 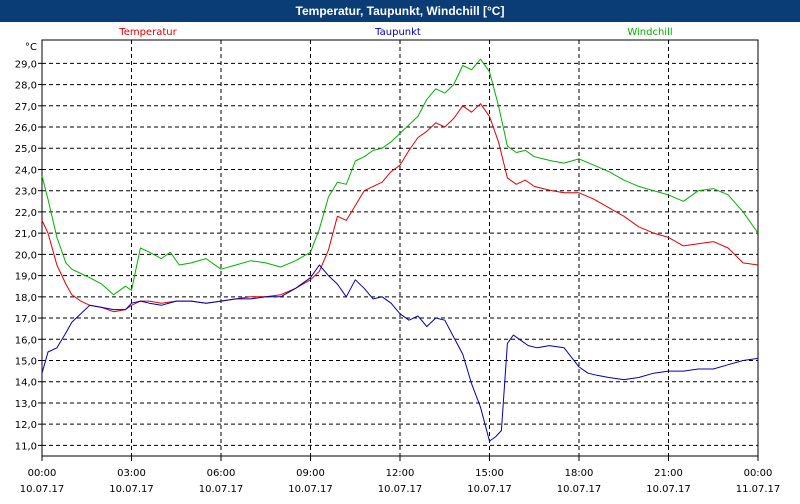 What do you see at coordinates (310, 473) in the screenshot?
I see `x-tick-time-label: 09:00` at bounding box center [310, 473].